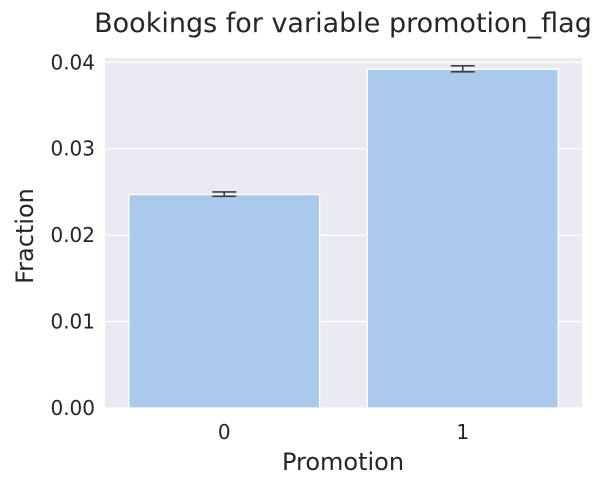  Describe the element at coordinates (343, 462) in the screenshot. I see `x-axis-label: Promotion` at that location.